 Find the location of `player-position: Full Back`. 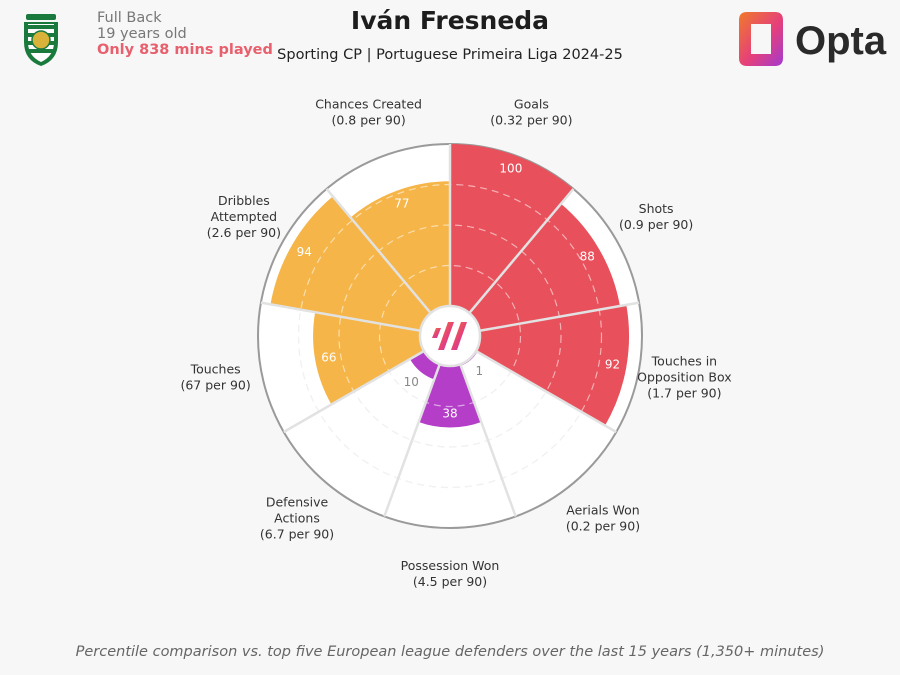

player-position: Full Back is located at coordinates (129, 18).